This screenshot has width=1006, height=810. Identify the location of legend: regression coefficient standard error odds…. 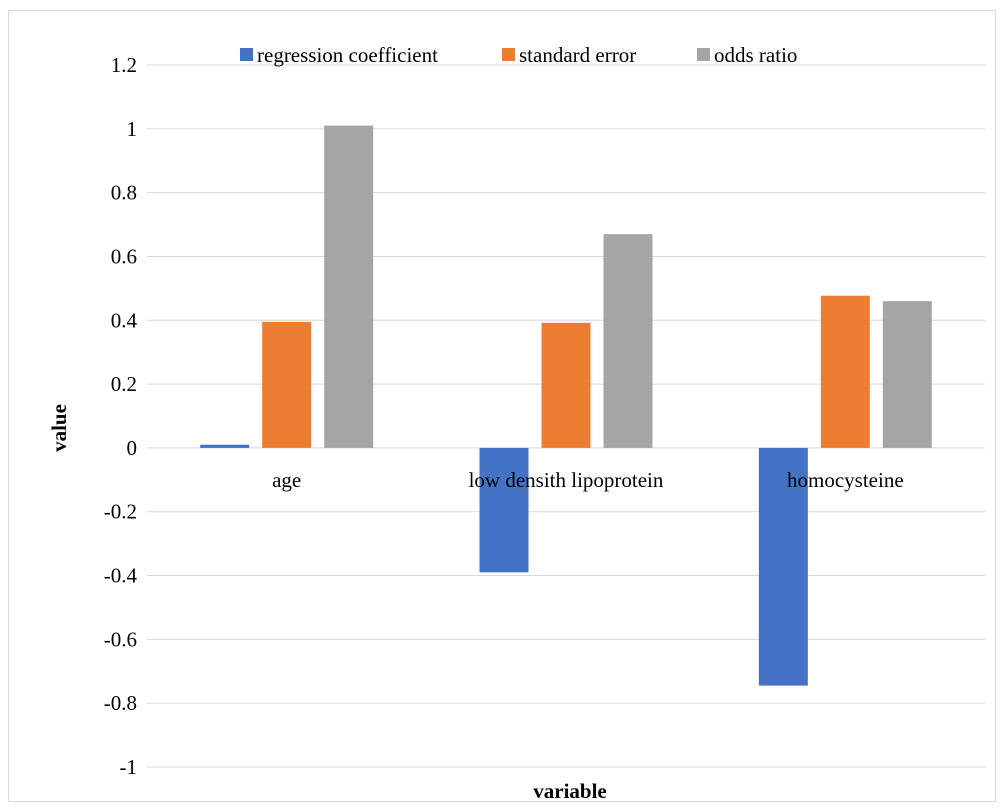
(518, 55).